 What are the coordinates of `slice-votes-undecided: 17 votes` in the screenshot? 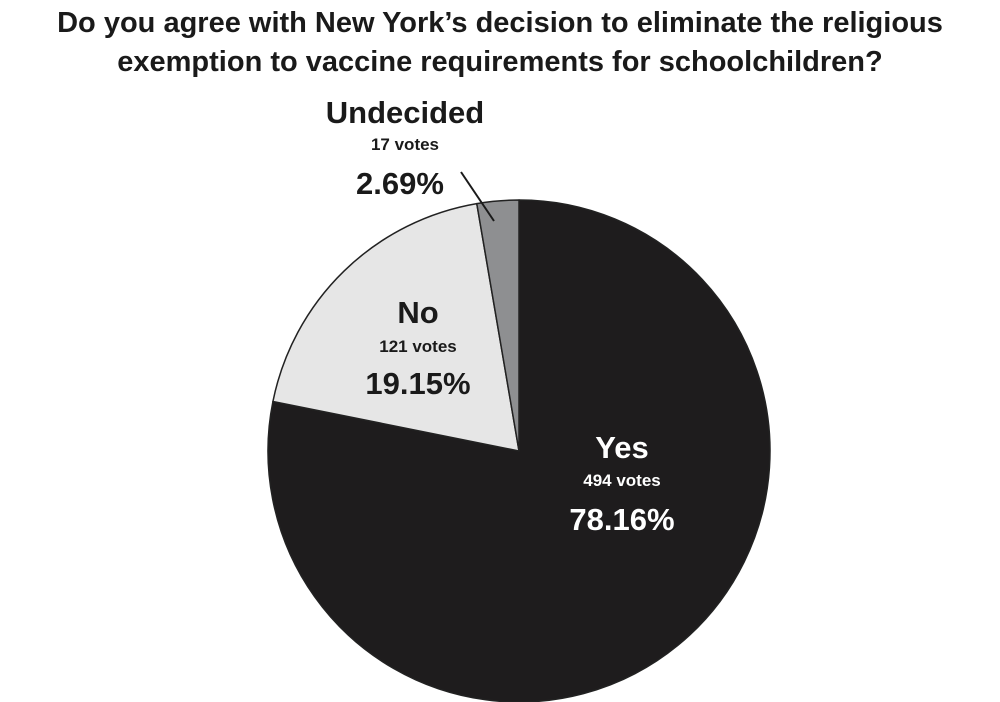 It's located at (405, 144).